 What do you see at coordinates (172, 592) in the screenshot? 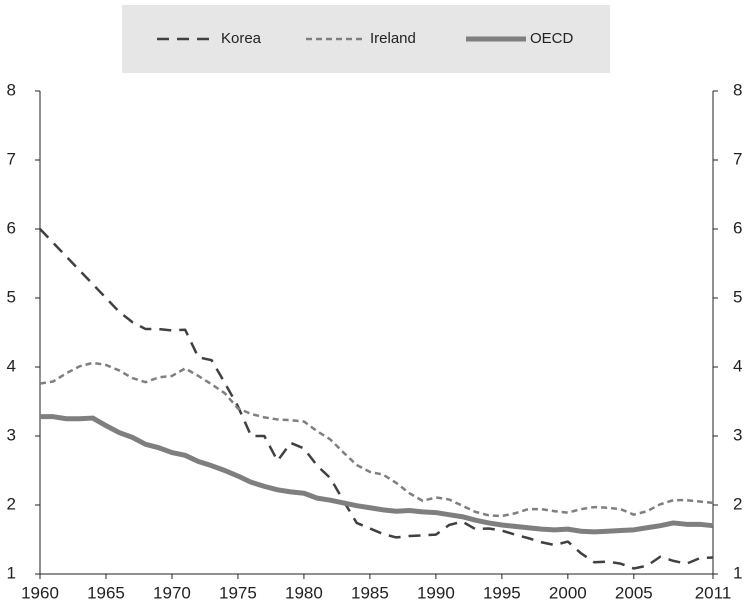
I see `x-tick-label: 1970` at bounding box center [172, 592].